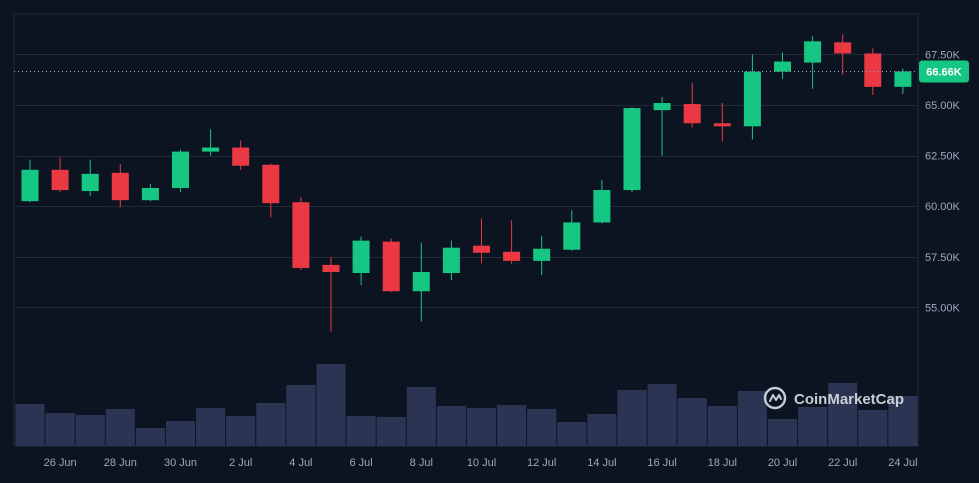 The width and height of the screenshot is (979, 483). Describe the element at coordinates (943, 55) in the screenshot. I see `y-tick-label: 67.50K` at that location.